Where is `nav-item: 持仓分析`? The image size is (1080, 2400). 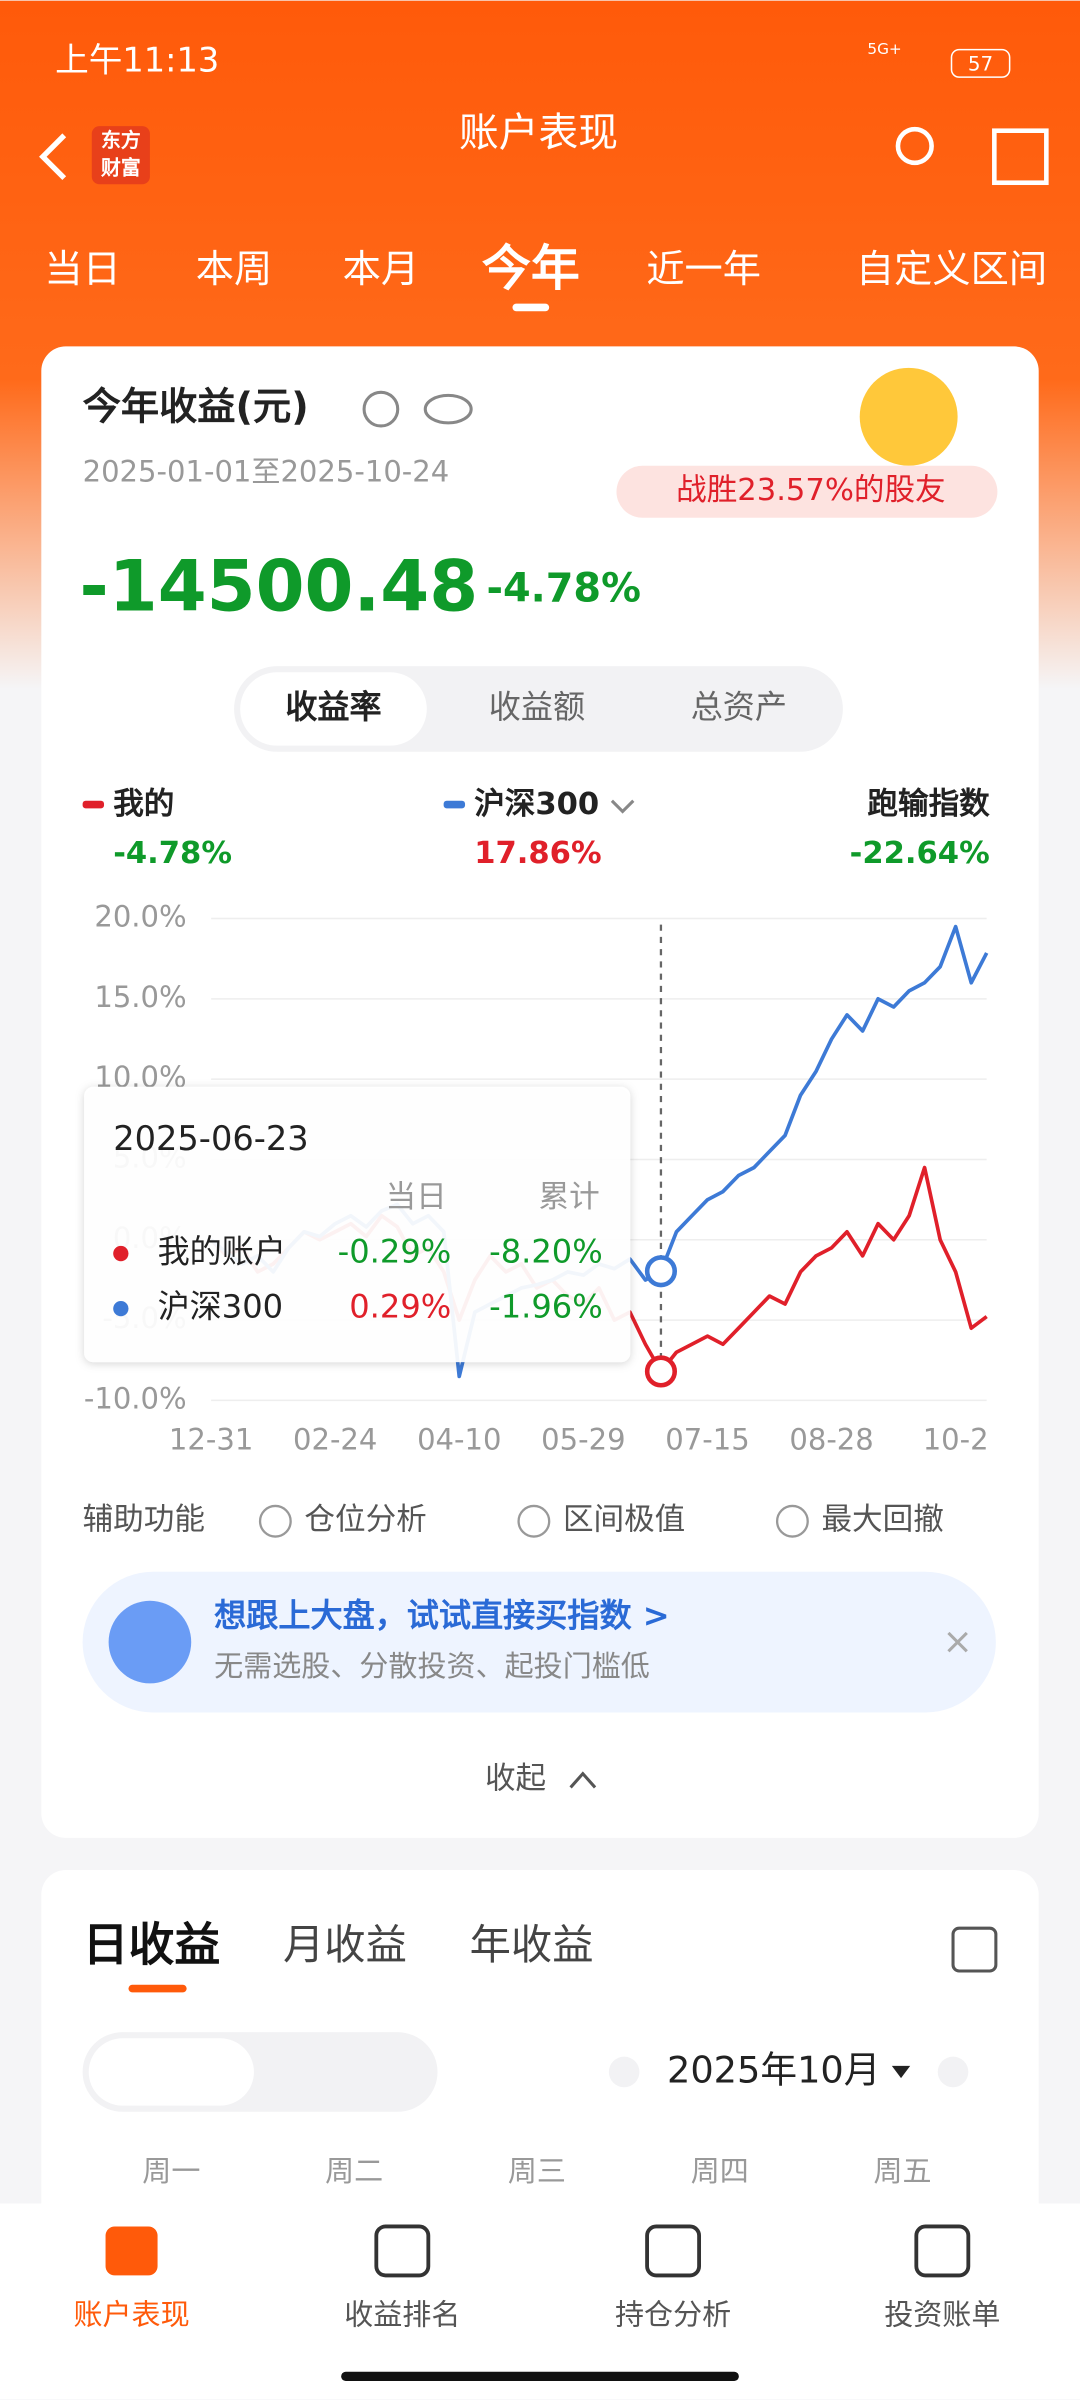 nav-item: 持仓分析 is located at coordinates (673, 2315).